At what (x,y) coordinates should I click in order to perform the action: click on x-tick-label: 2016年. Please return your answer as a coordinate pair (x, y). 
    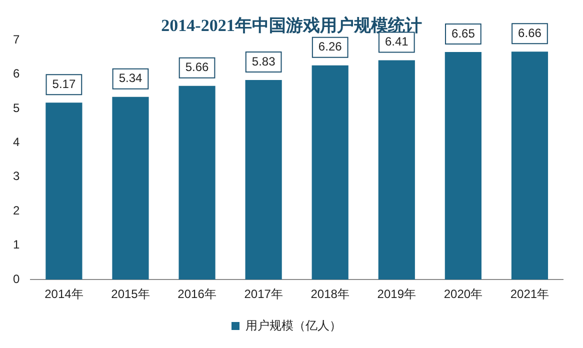
    Looking at the image, I should click on (197, 294).